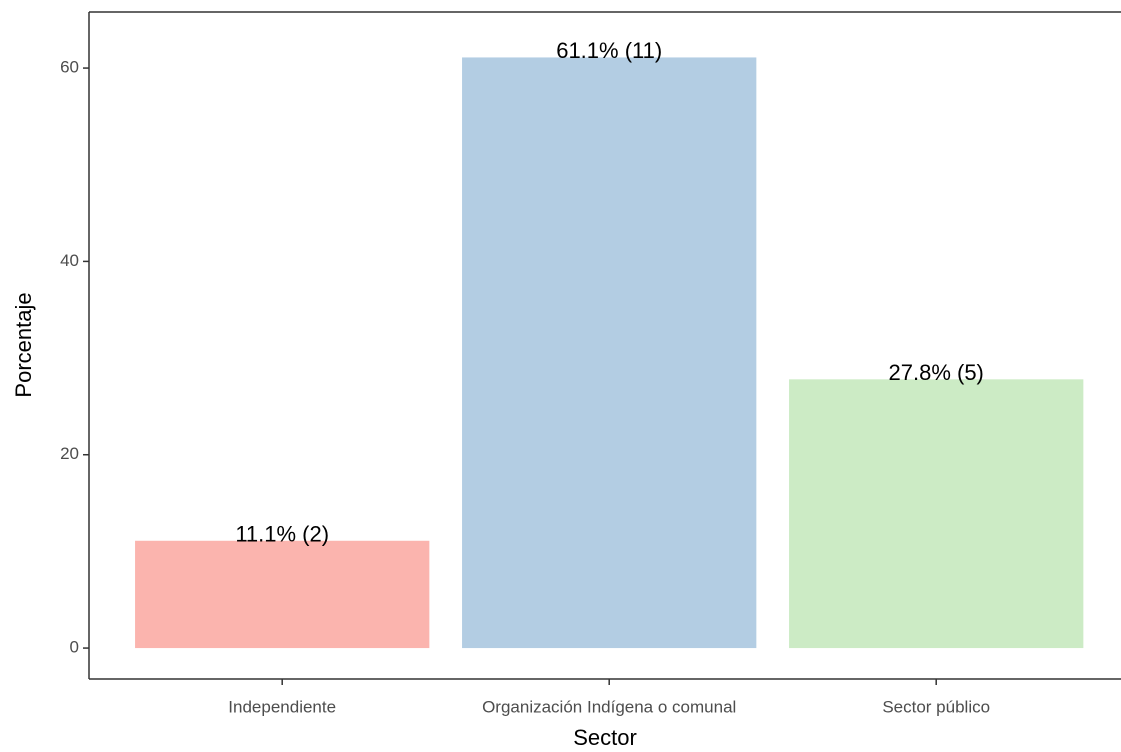 The width and height of the screenshot is (1121, 752). Describe the element at coordinates (23, 344) in the screenshot. I see `y-axis-title: Porcentaje` at that location.